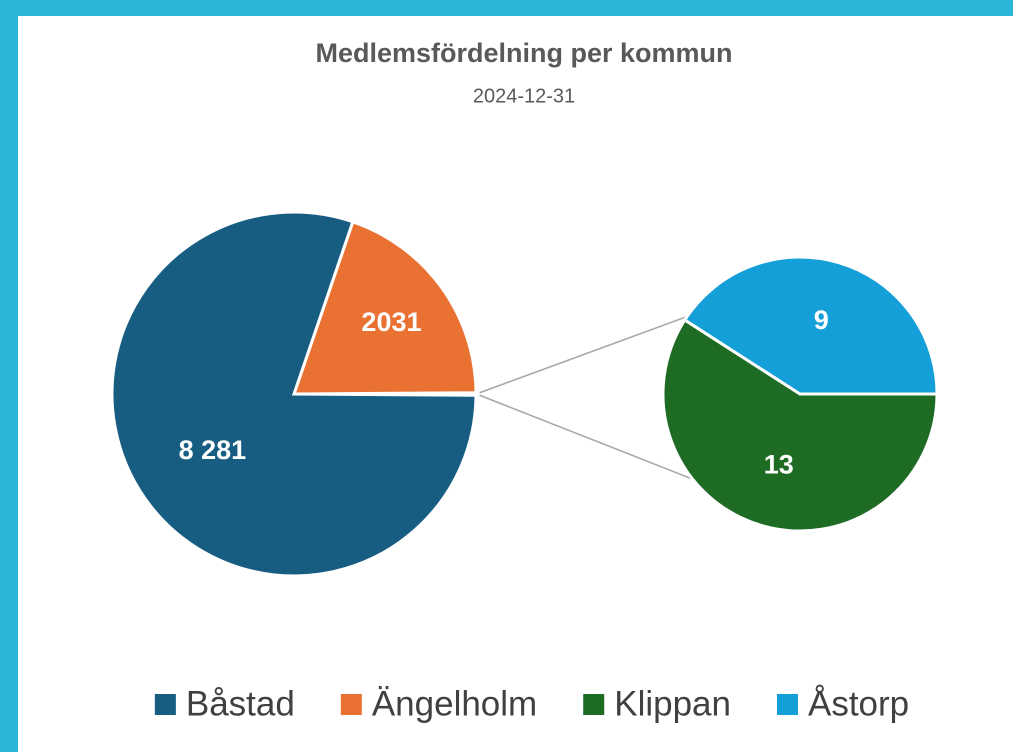 The image size is (1013, 752). I want to click on data-label: 2031, so click(391, 322).